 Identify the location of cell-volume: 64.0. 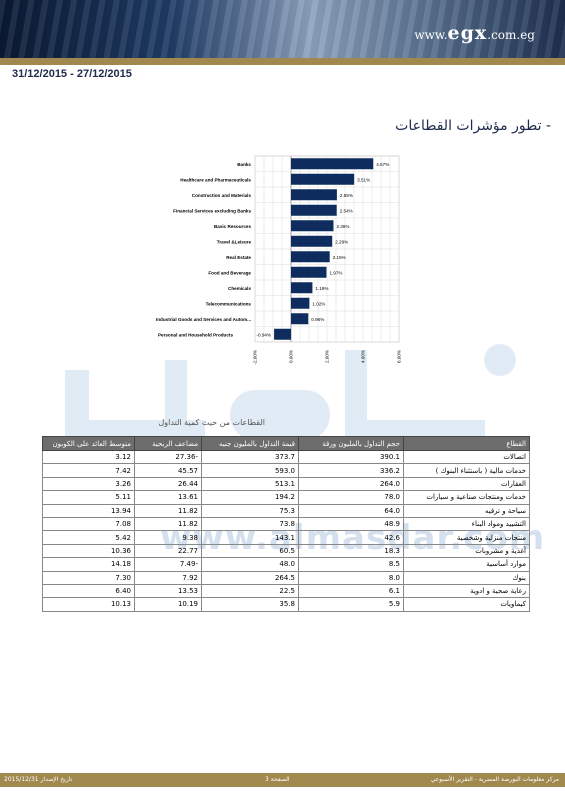
(351, 510).